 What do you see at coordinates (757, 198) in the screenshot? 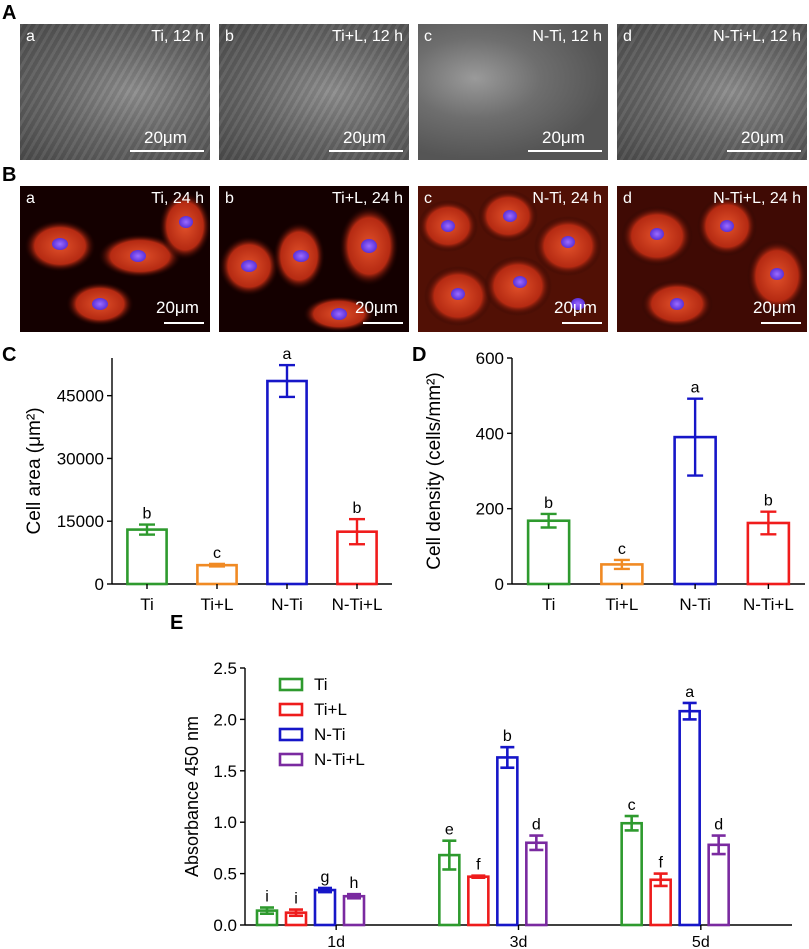
I see `image-title: N-Ti+L, 24 h` at bounding box center [757, 198].